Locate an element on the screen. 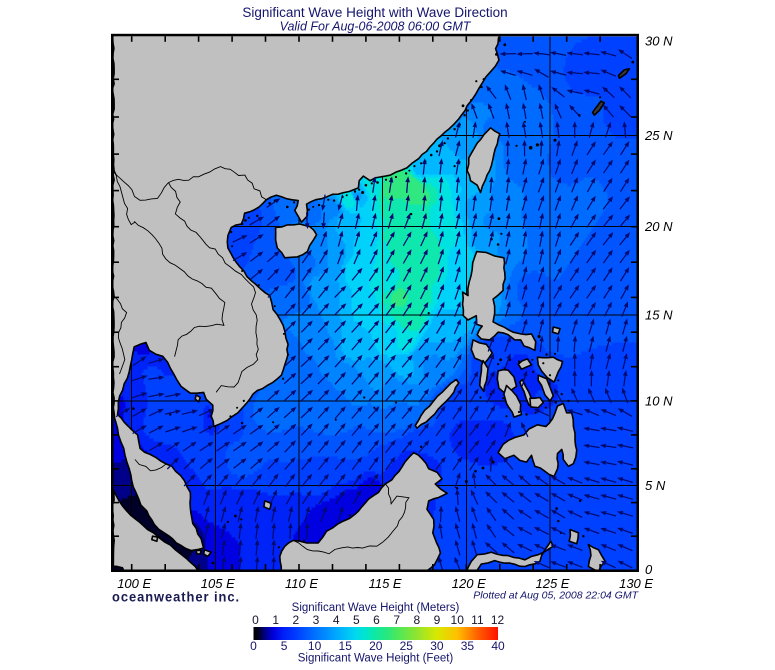  svg-text: 12 is located at coordinates (498, 620).